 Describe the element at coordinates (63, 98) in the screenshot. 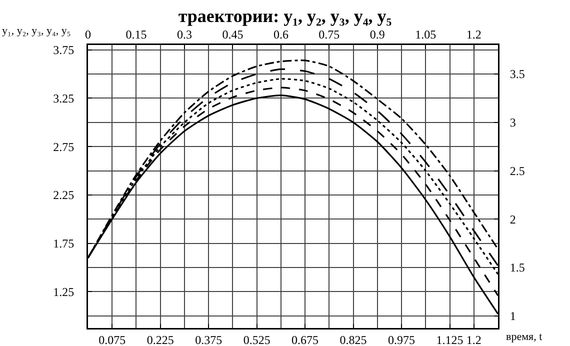

I see `y-tick-label: 3.25` at that location.